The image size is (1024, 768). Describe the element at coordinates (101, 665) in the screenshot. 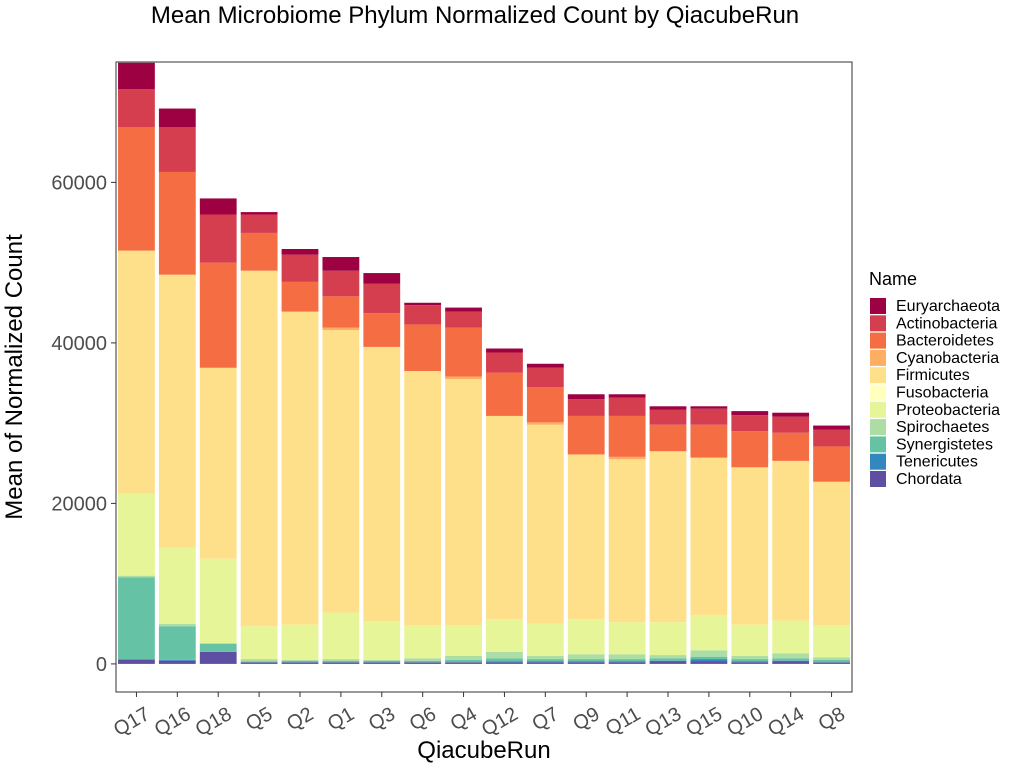

I see `y-tick-label: 0` at that location.